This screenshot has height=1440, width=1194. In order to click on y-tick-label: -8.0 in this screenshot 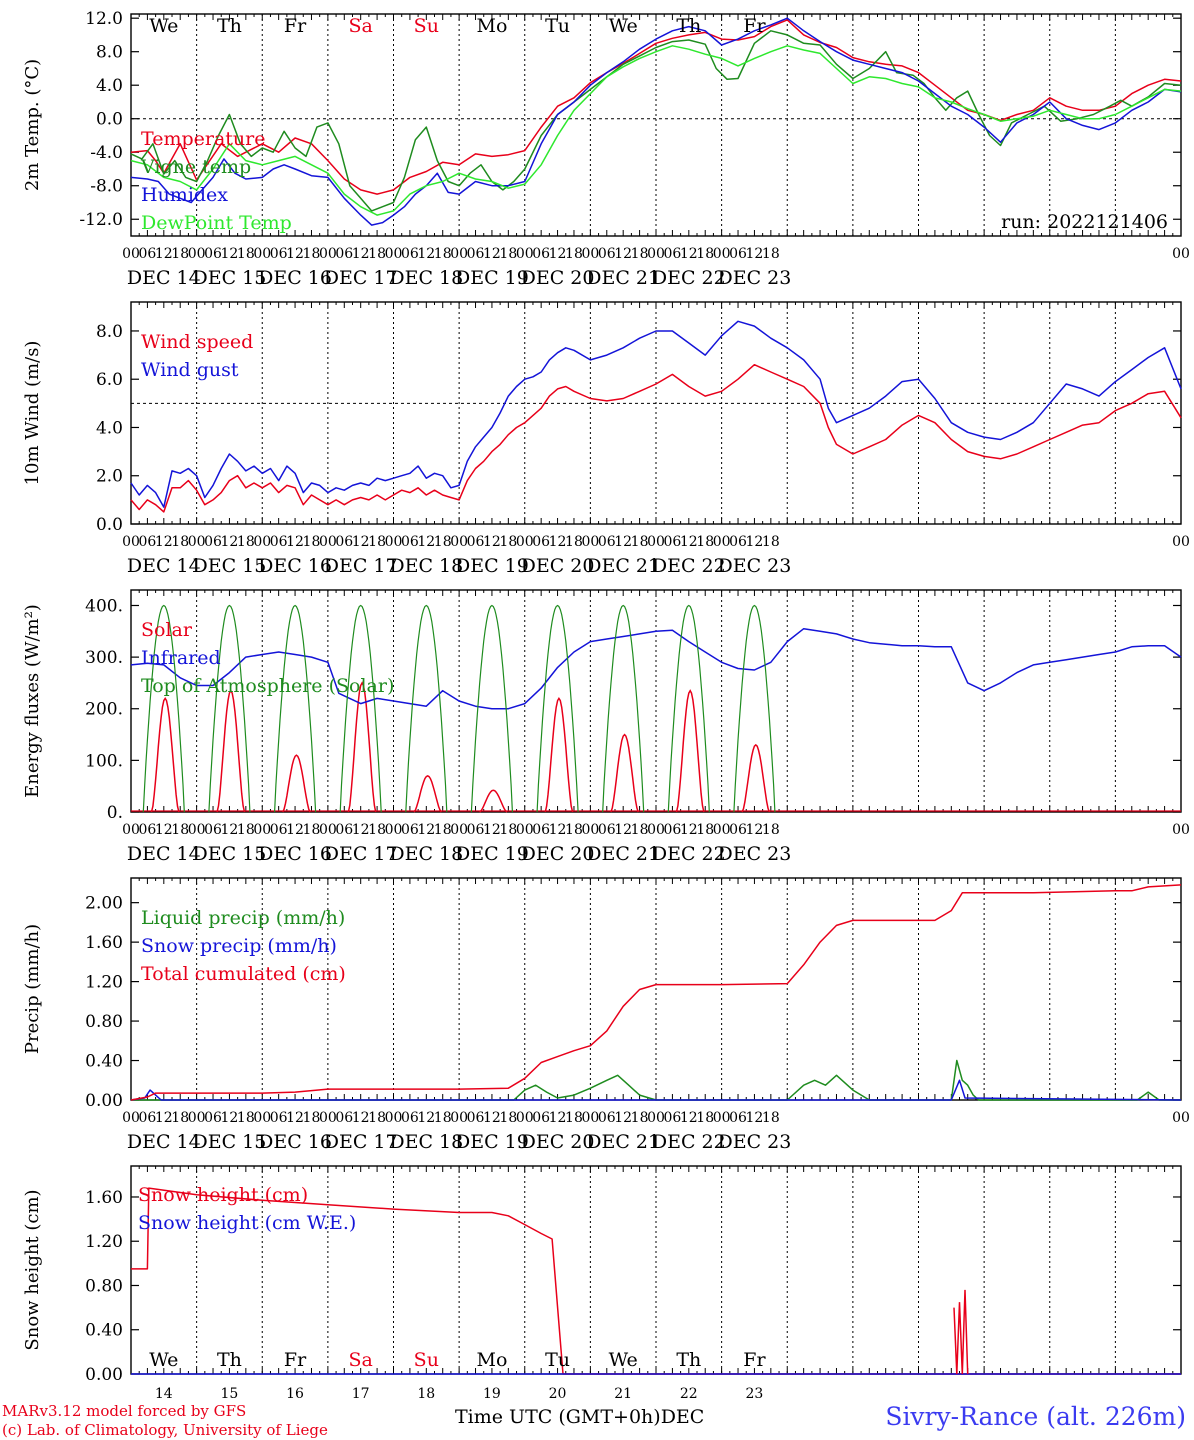, I will do `click(106, 187)`.